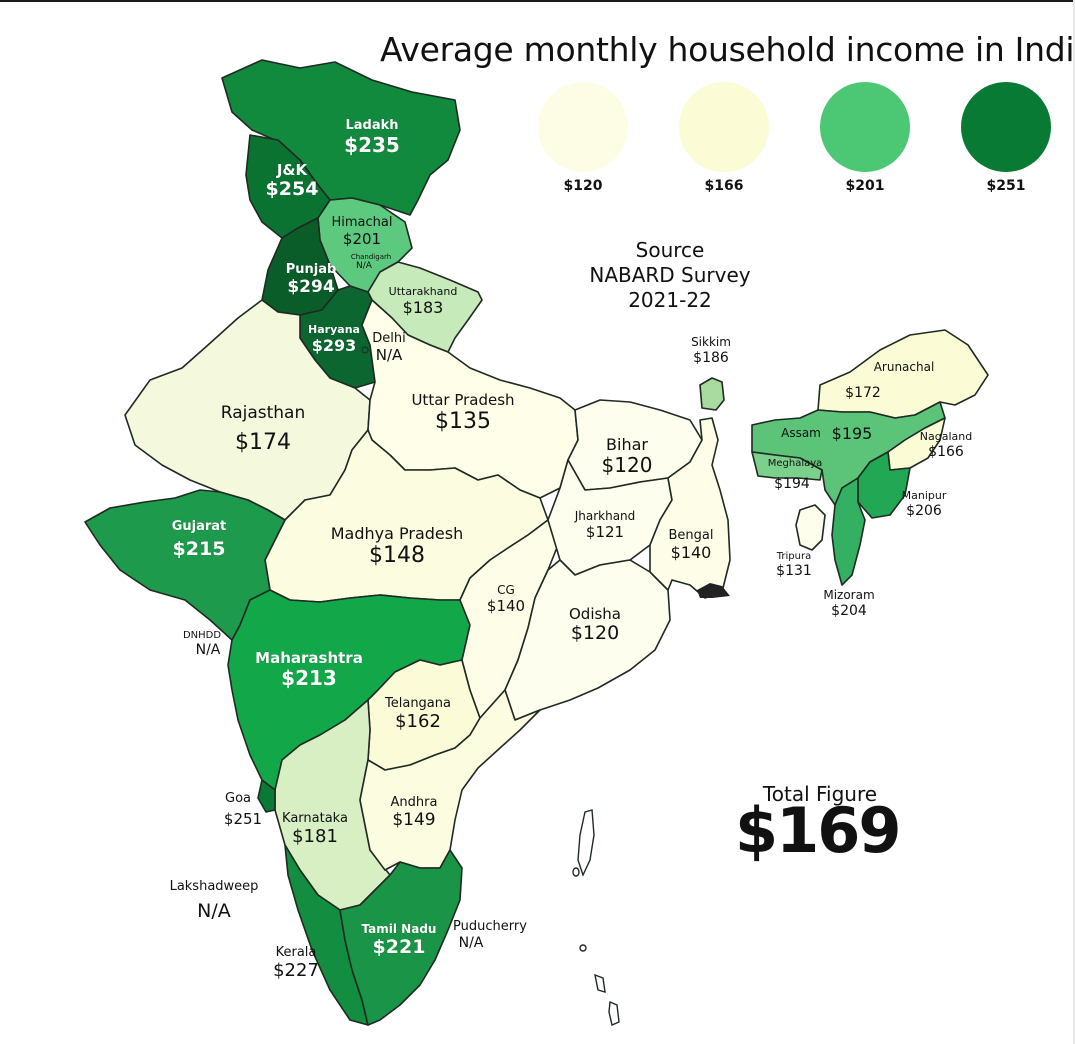  Describe the element at coordinates (309, 658) in the screenshot. I see `label-maharashtra-name: Maharashtra` at that location.